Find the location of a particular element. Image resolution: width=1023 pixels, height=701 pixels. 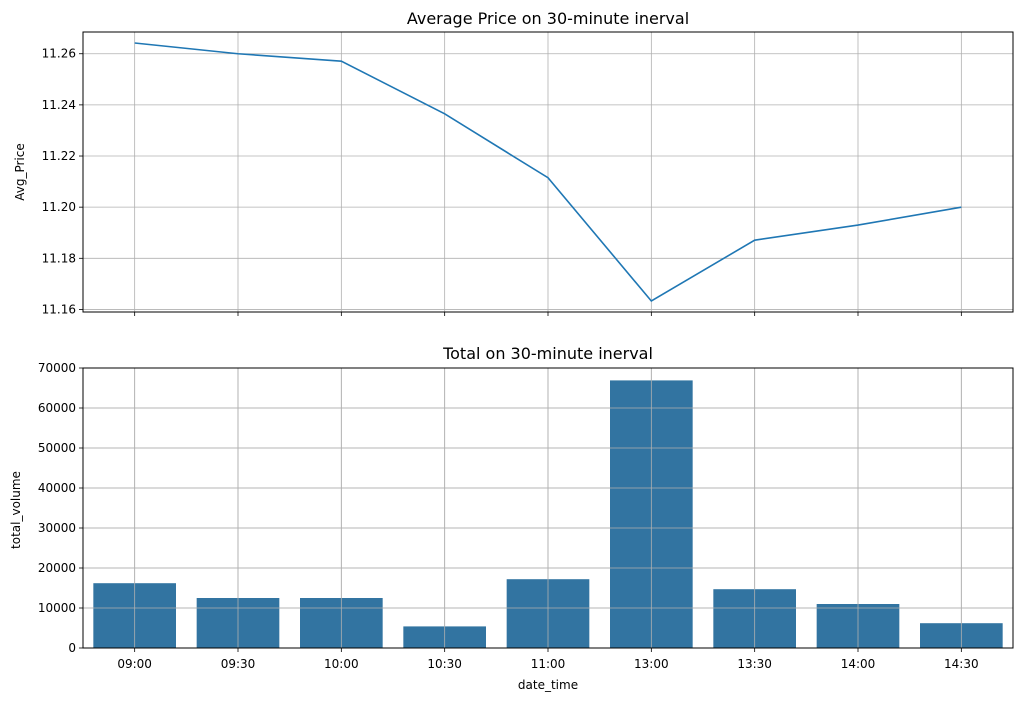

price-chart-ylabel: Avg_Price is located at coordinates (20, 172).